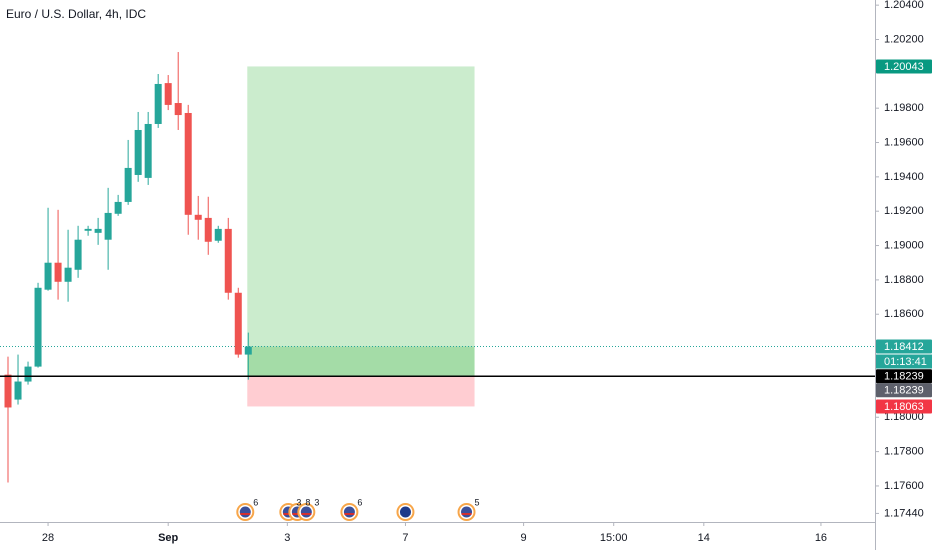 The image size is (932, 550). What do you see at coordinates (904, 39) in the screenshot?
I see `y-tick-label: 1.20200` at bounding box center [904, 39].